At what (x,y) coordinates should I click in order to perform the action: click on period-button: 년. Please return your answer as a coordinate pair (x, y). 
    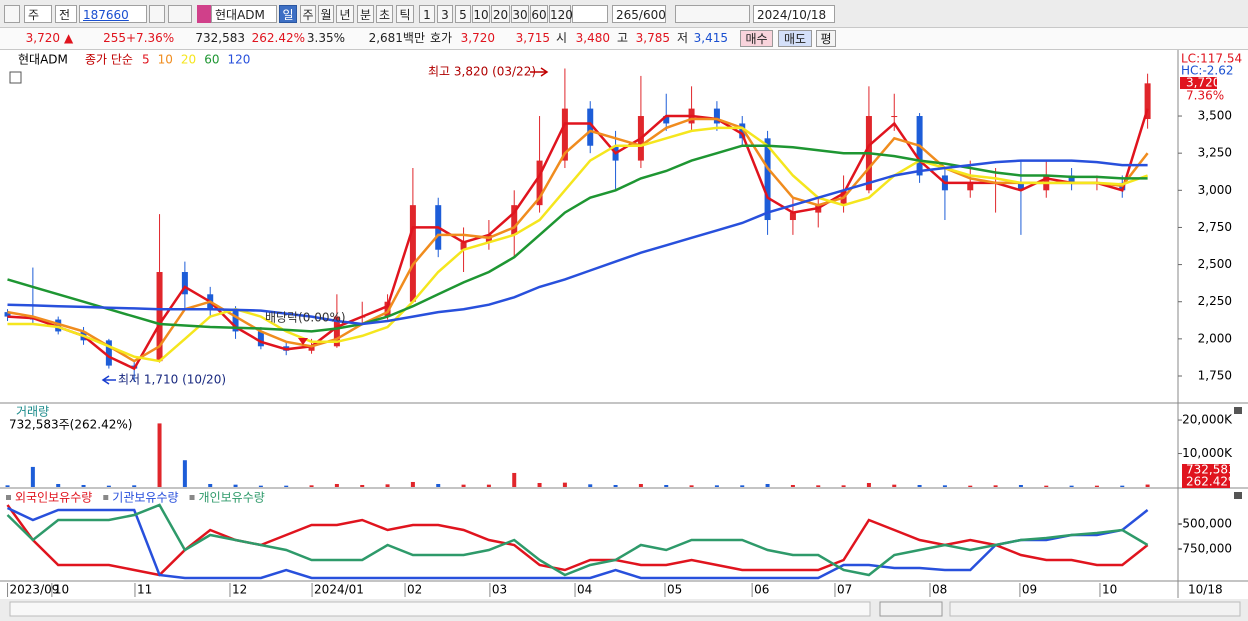
    Looking at the image, I should click on (345, 14).